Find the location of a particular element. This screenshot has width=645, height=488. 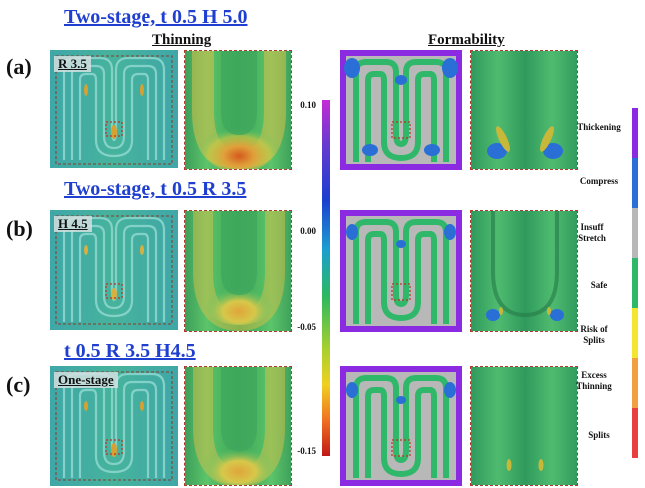

thinning-column-header: Thinning is located at coordinates (182, 40).